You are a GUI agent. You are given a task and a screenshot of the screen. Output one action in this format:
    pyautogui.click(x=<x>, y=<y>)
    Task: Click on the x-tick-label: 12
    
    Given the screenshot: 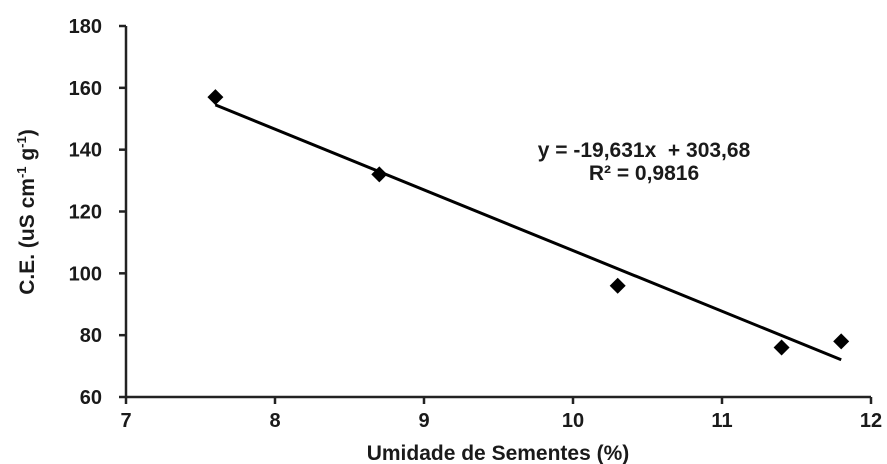 What is the action you would take?
    pyautogui.click(x=871, y=421)
    